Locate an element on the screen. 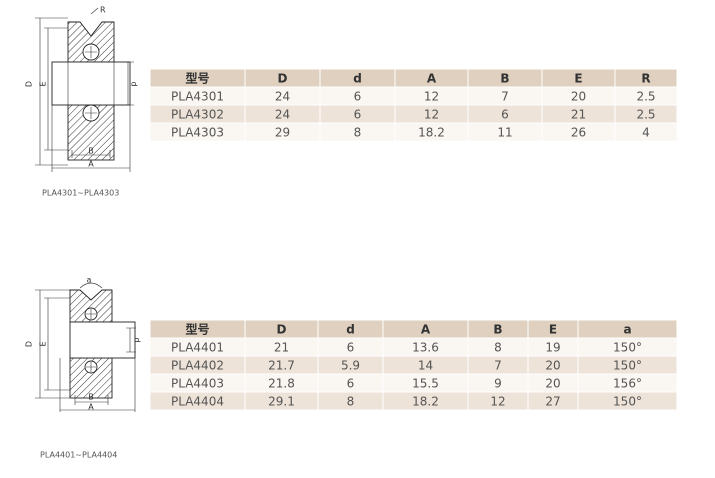 The height and width of the screenshot is (478, 715). cell-text: 19 is located at coordinates (552, 348).